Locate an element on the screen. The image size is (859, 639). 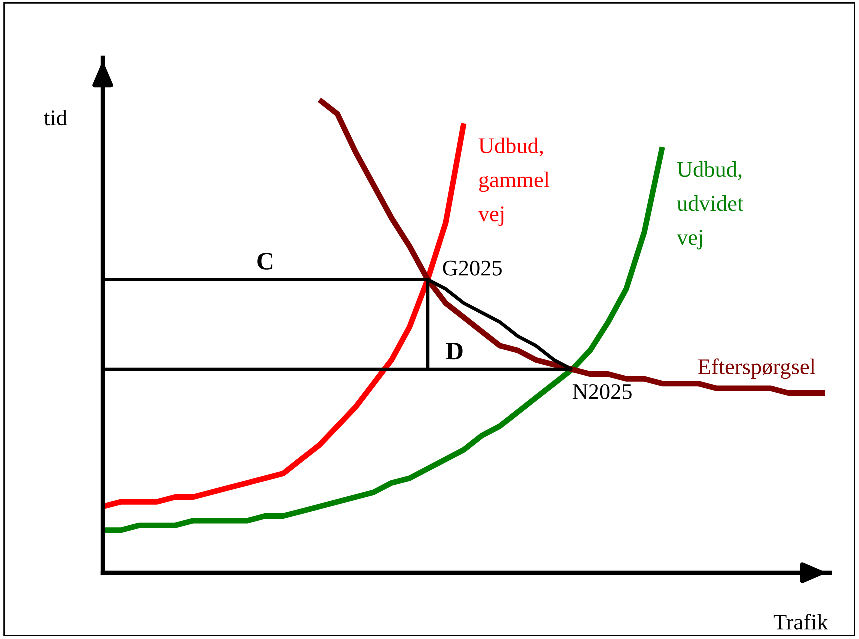
series-label: Udbud, udvidet vej is located at coordinates (710, 205).